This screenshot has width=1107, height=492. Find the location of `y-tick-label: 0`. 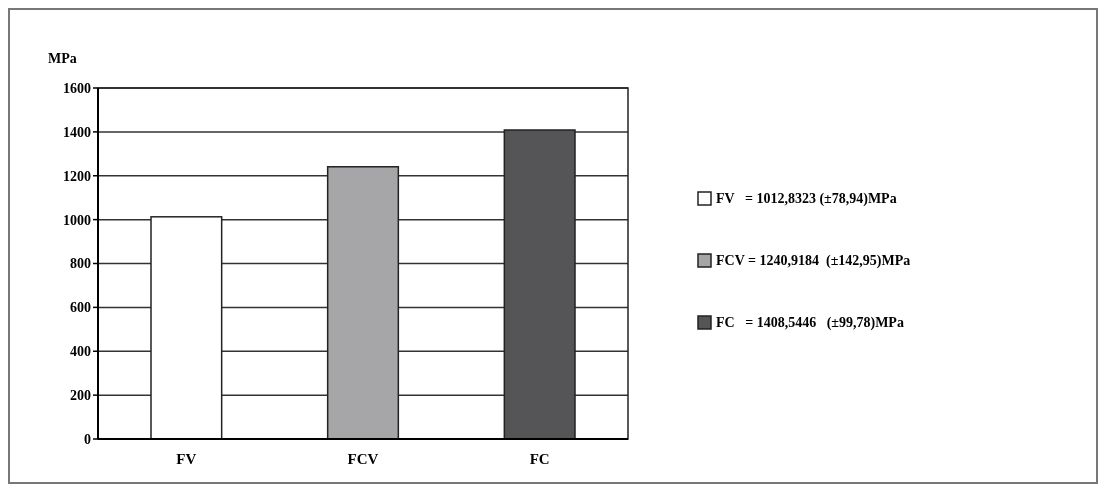

y-tick-label: 0 is located at coordinates (87, 439).